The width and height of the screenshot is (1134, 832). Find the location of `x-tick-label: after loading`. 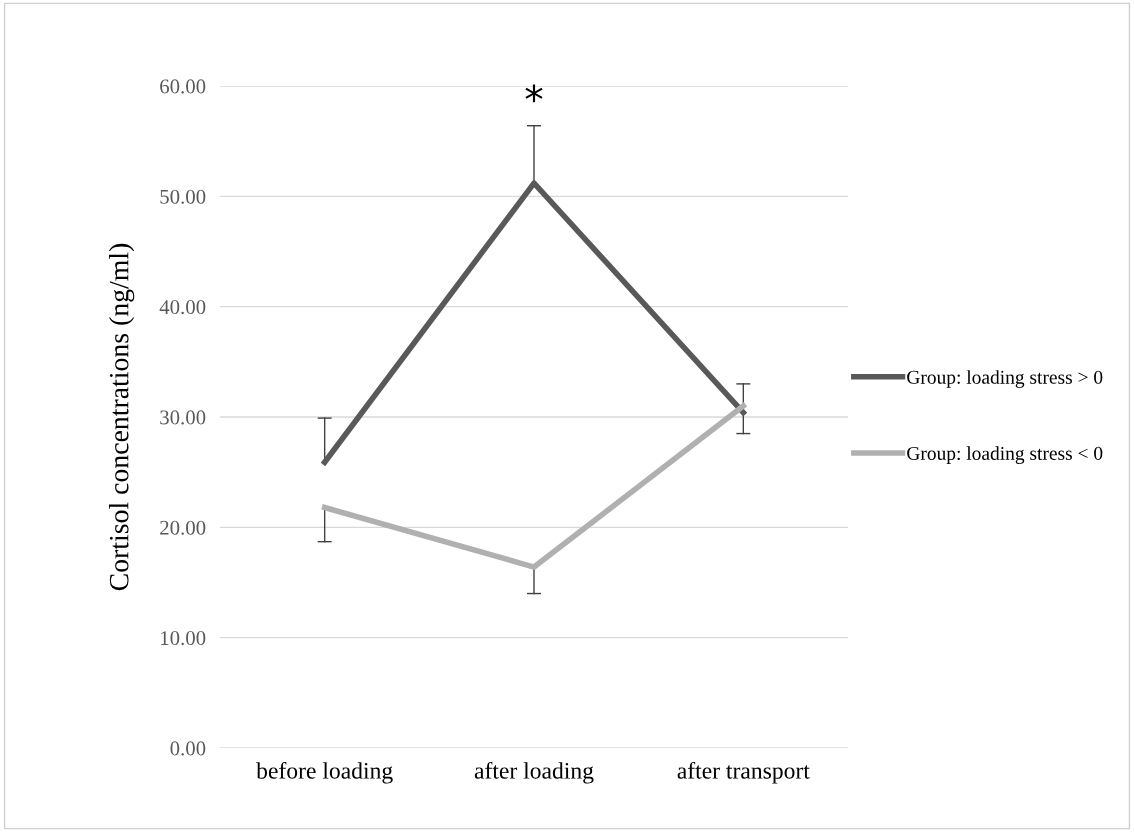

x-tick-label: after loading is located at coordinates (534, 772).